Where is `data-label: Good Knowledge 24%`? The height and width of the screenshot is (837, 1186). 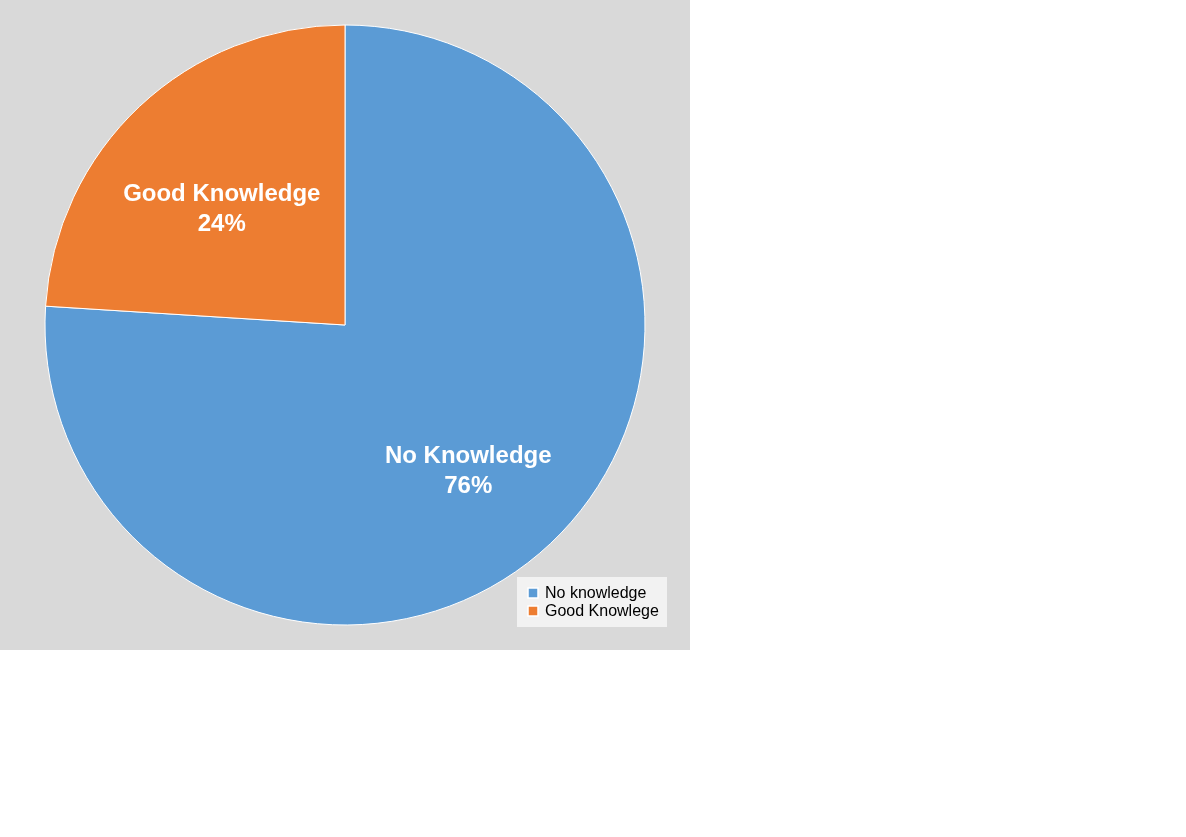 data-label: Good Knowledge 24% is located at coordinates (222, 207).